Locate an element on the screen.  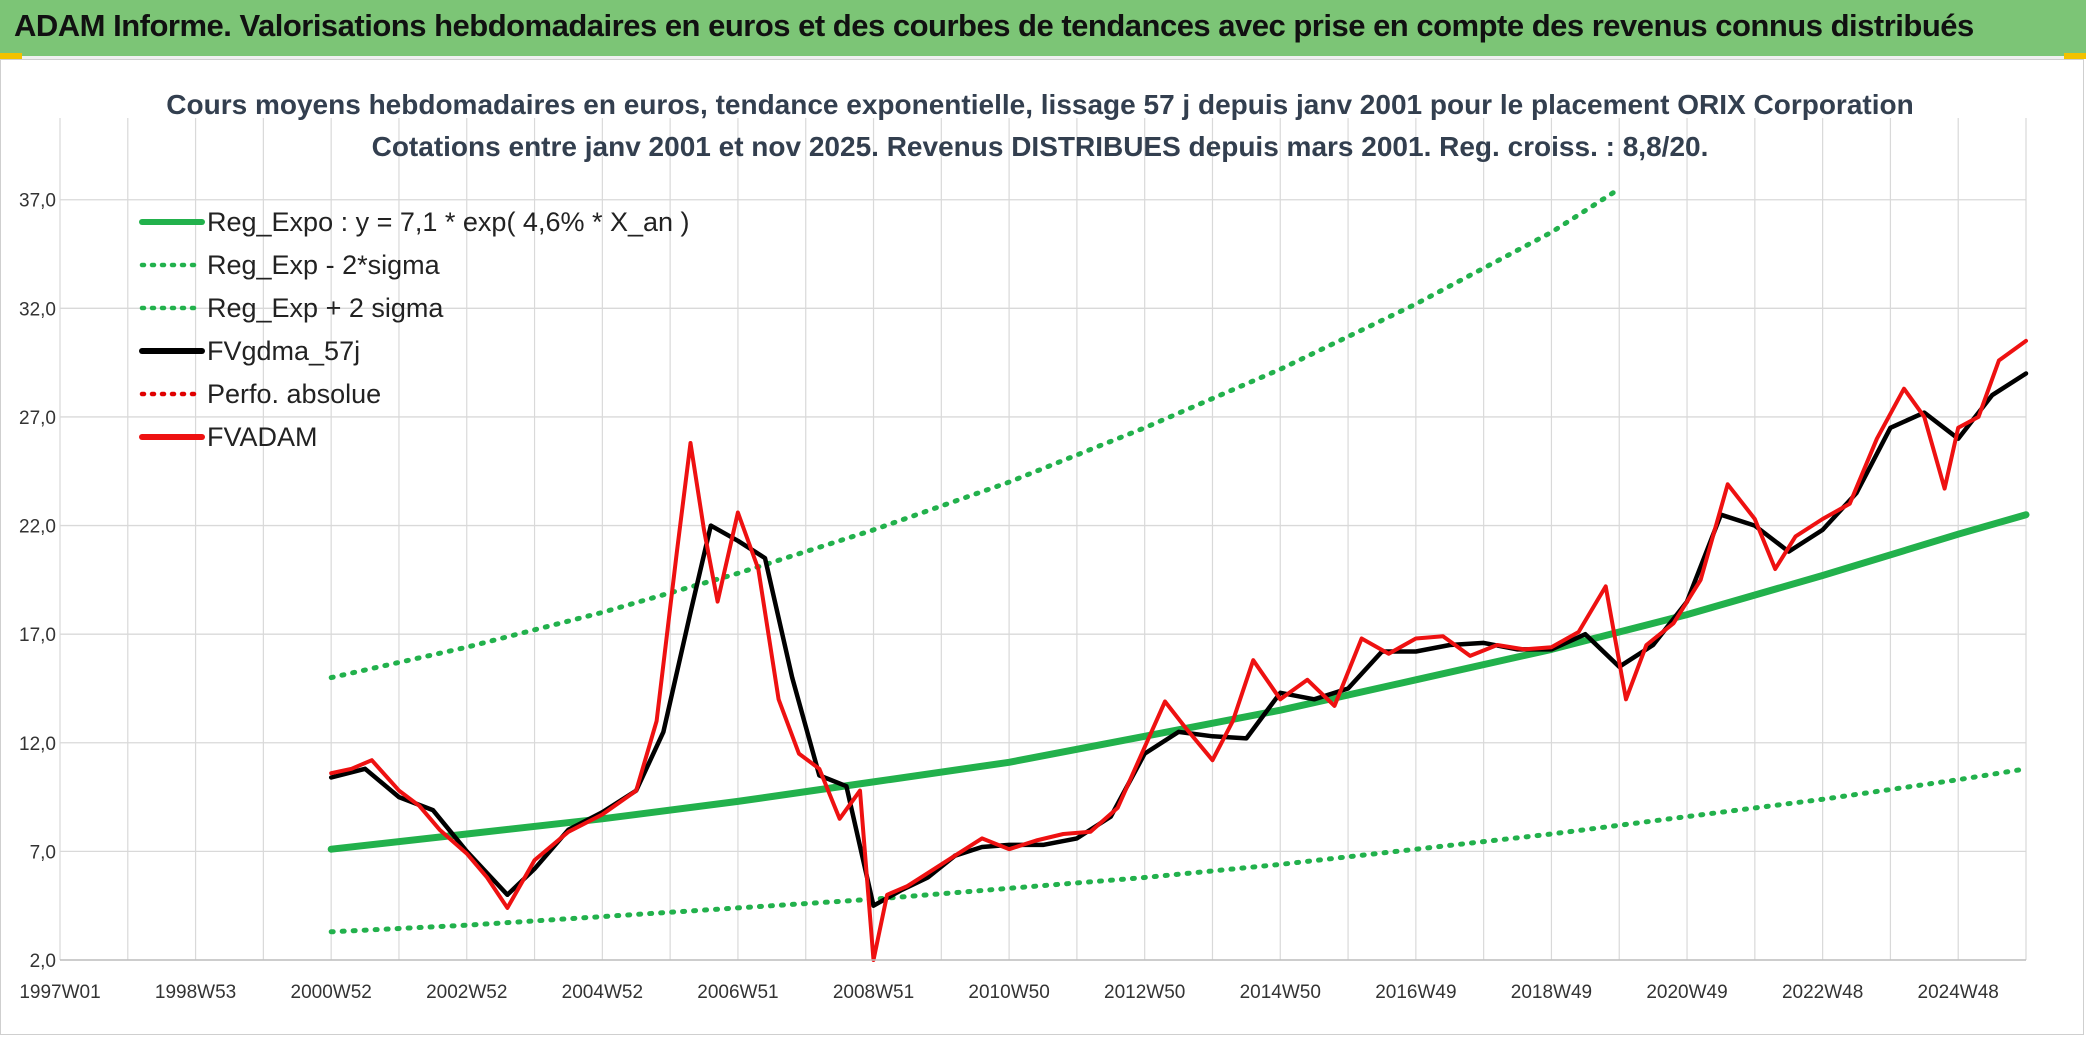
x-tick-label: 2000W52 is located at coordinates (331, 992).